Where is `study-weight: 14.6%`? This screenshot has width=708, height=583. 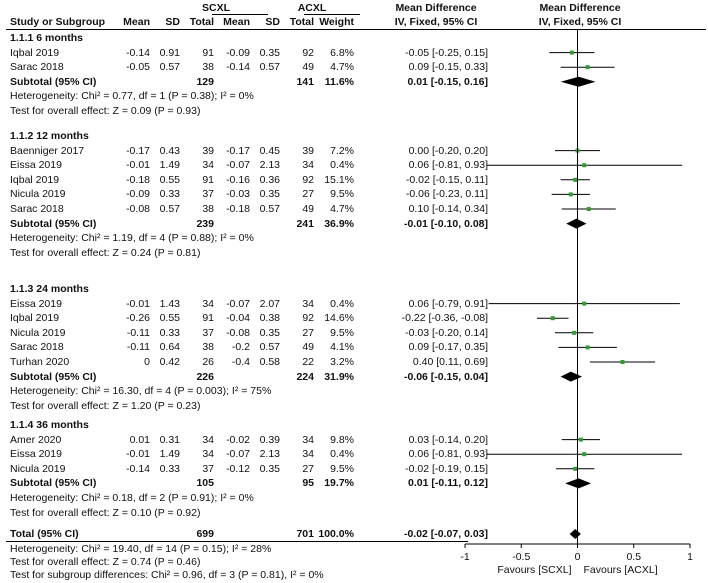 study-weight: 14.6% is located at coordinates (339, 318).